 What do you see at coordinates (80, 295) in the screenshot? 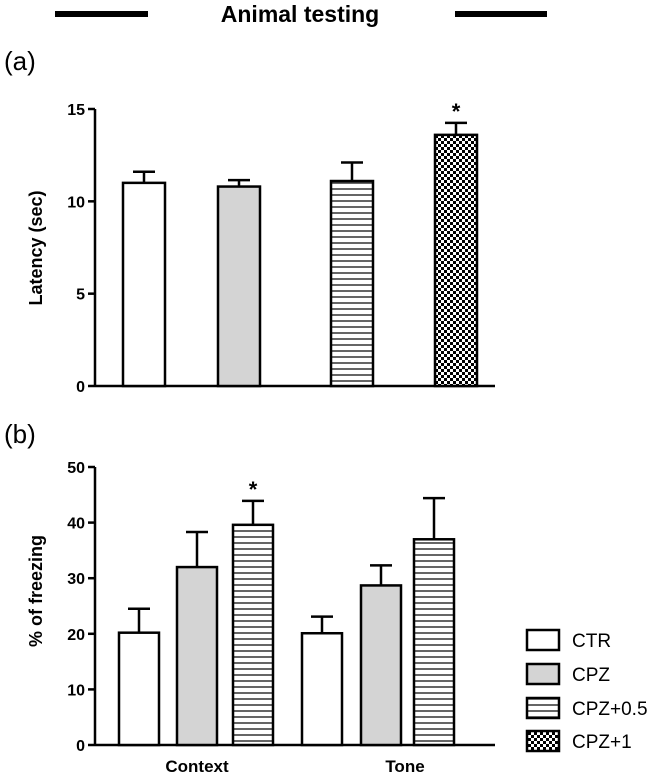
I see `y-tick-label: 5` at bounding box center [80, 295].